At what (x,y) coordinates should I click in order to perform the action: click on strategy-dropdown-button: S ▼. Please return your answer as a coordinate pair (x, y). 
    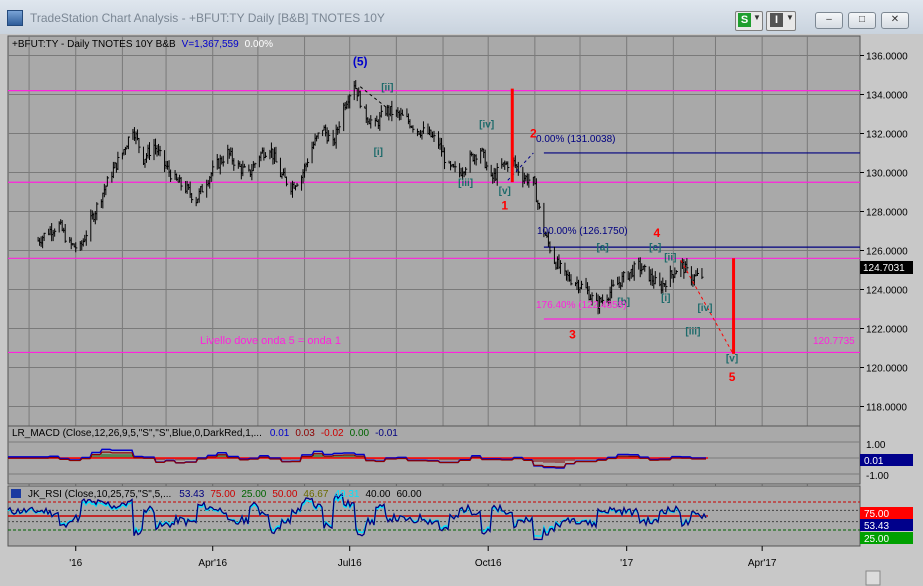
    Looking at the image, I should click on (749, 21).